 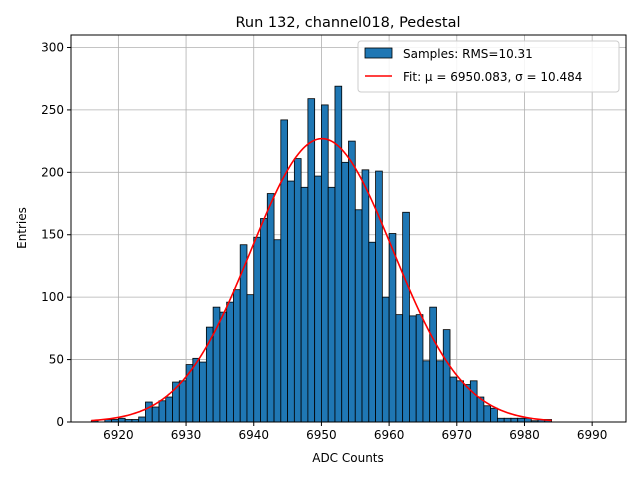 What do you see at coordinates (389, 435) in the screenshot?
I see `x-tick-label: 6960` at bounding box center [389, 435].